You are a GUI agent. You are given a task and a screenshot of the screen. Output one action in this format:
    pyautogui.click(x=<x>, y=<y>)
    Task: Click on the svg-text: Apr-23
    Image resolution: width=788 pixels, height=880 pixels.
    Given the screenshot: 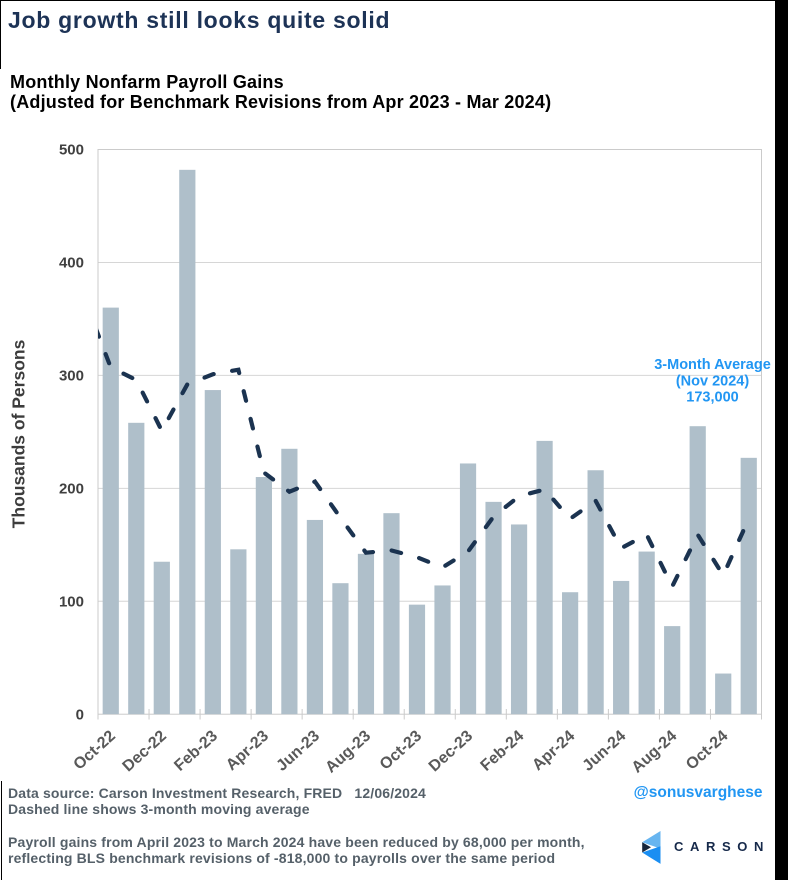 What is the action you would take?
    pyautogui.click(x=247, y=750)
    